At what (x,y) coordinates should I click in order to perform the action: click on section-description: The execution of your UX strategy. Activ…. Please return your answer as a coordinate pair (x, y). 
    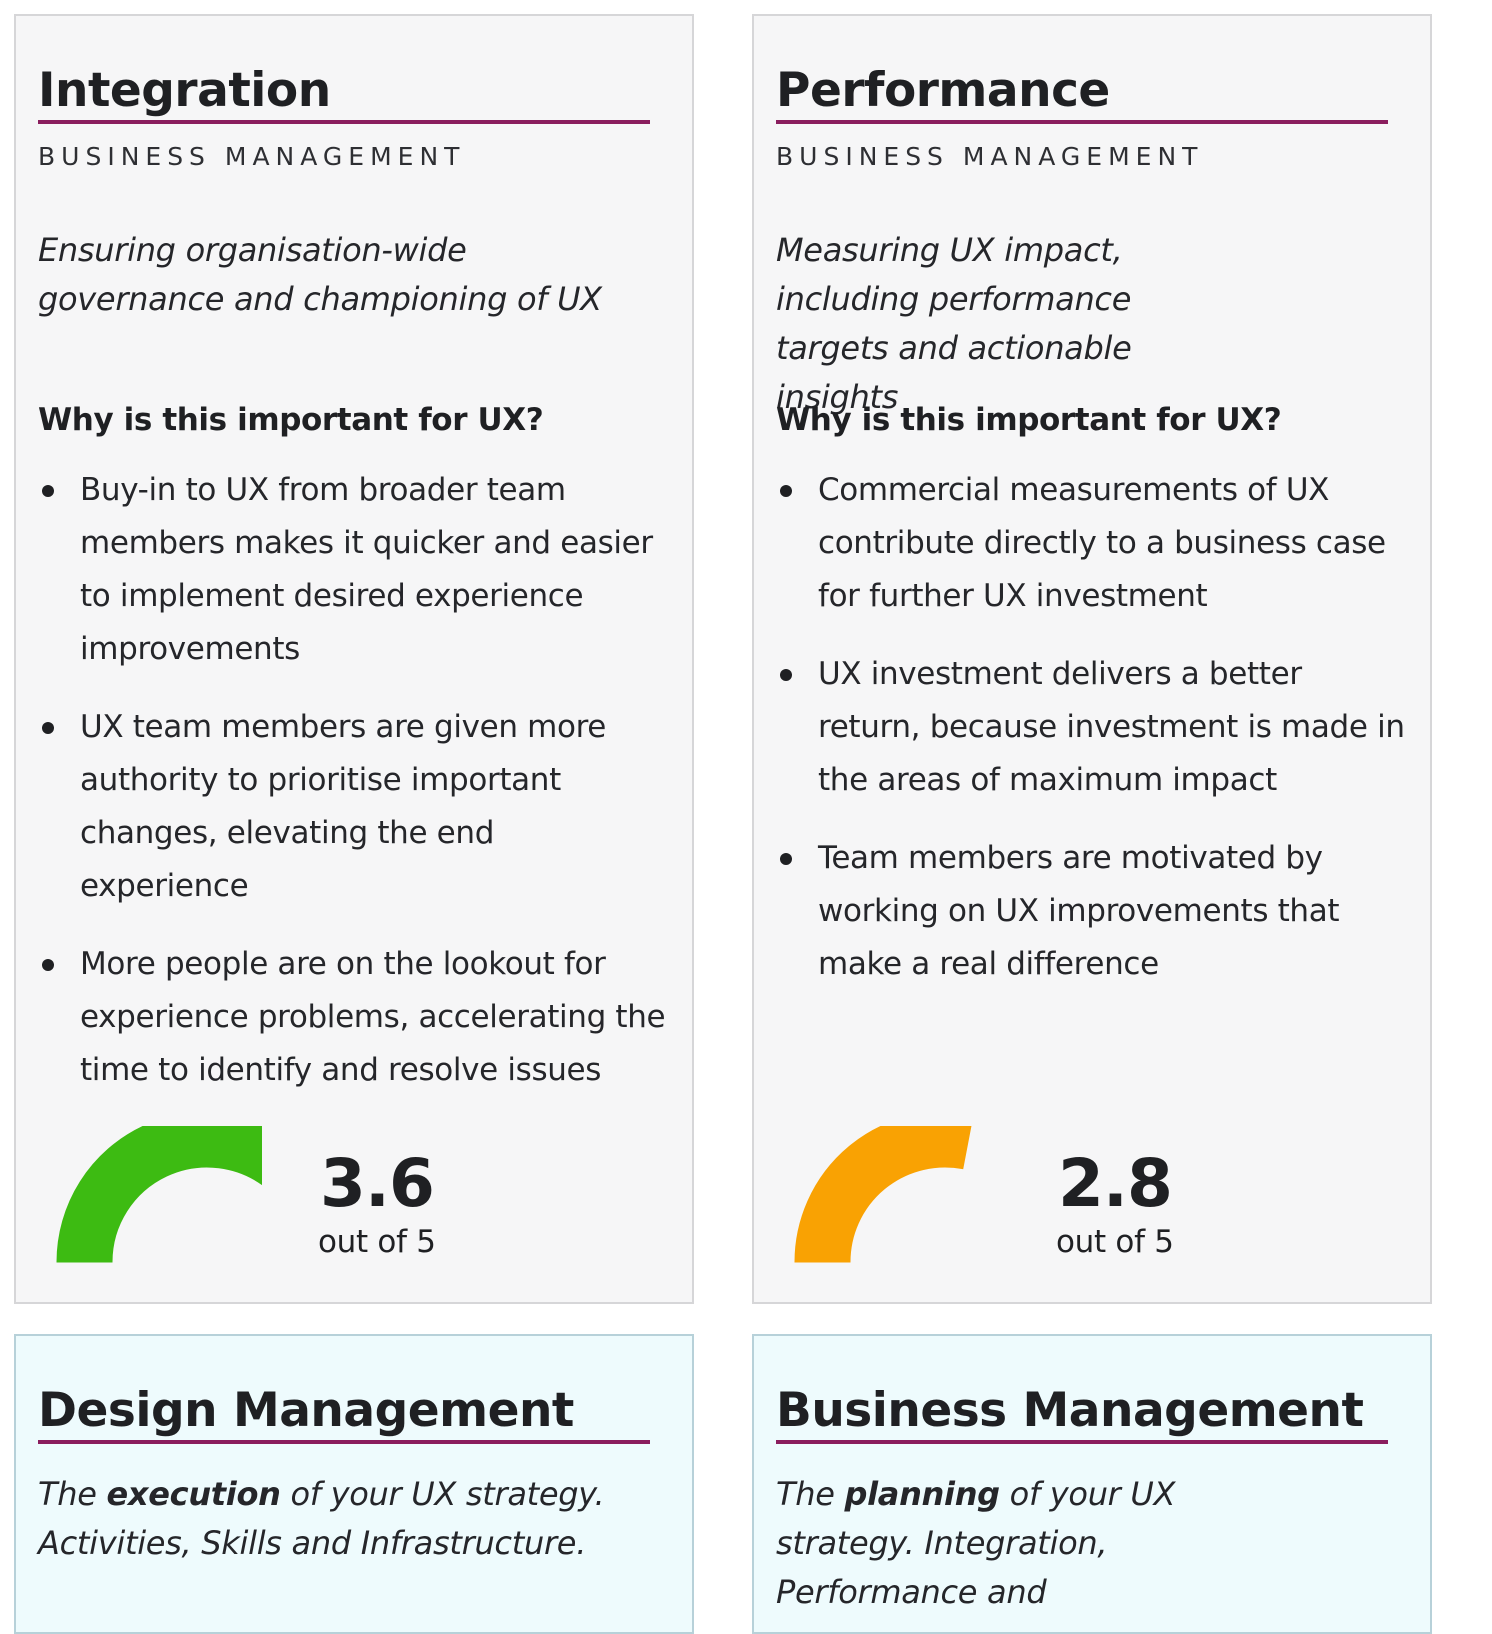
    Looking at the image, I should click on (321, 1518).